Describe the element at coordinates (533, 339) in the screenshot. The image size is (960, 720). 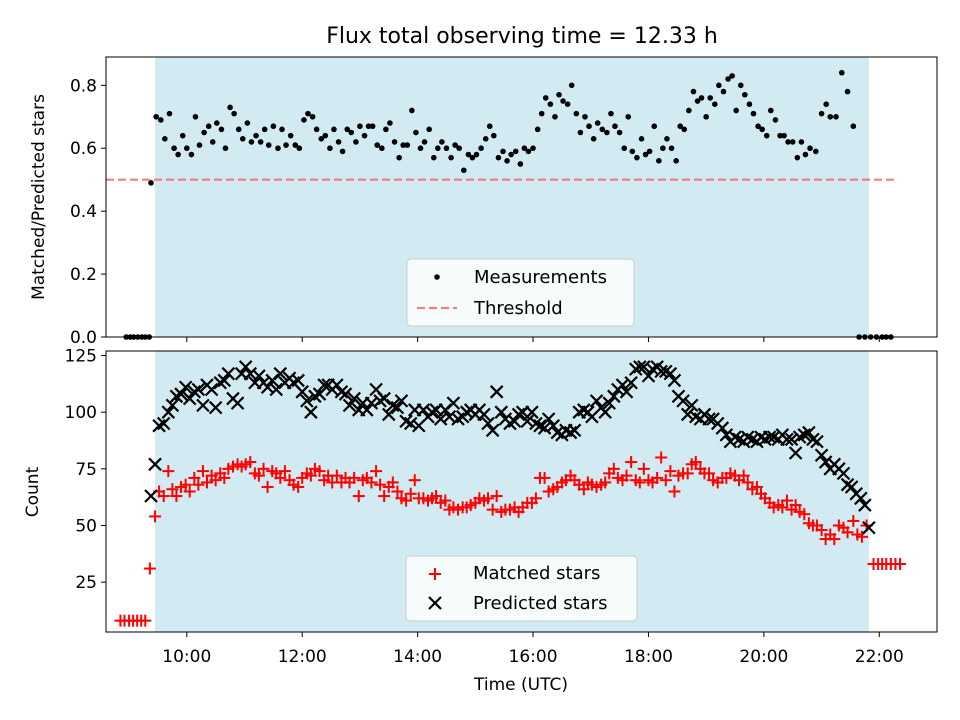
I see `x-axis-ticks-top` at that location.